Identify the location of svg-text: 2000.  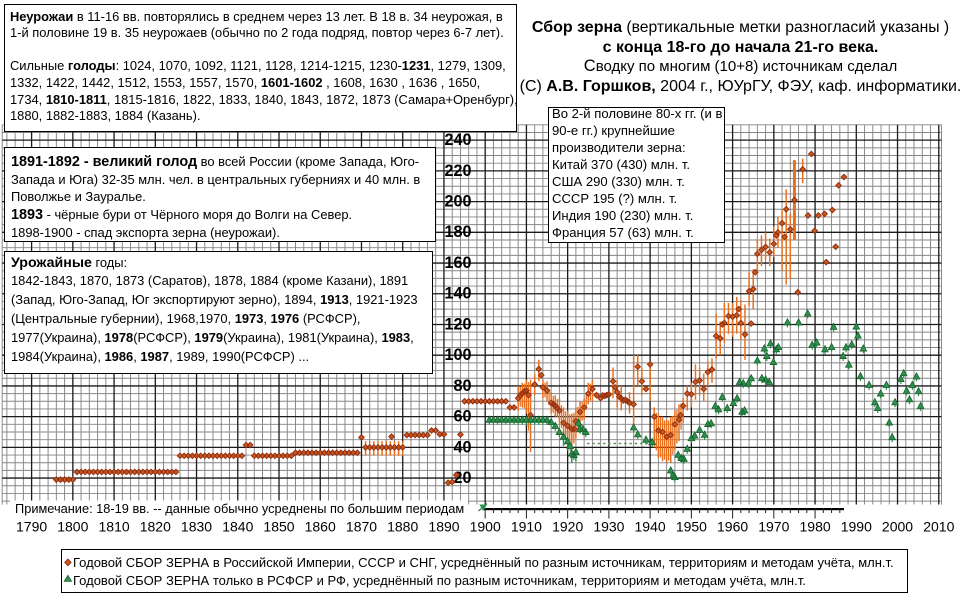
(897, 527).